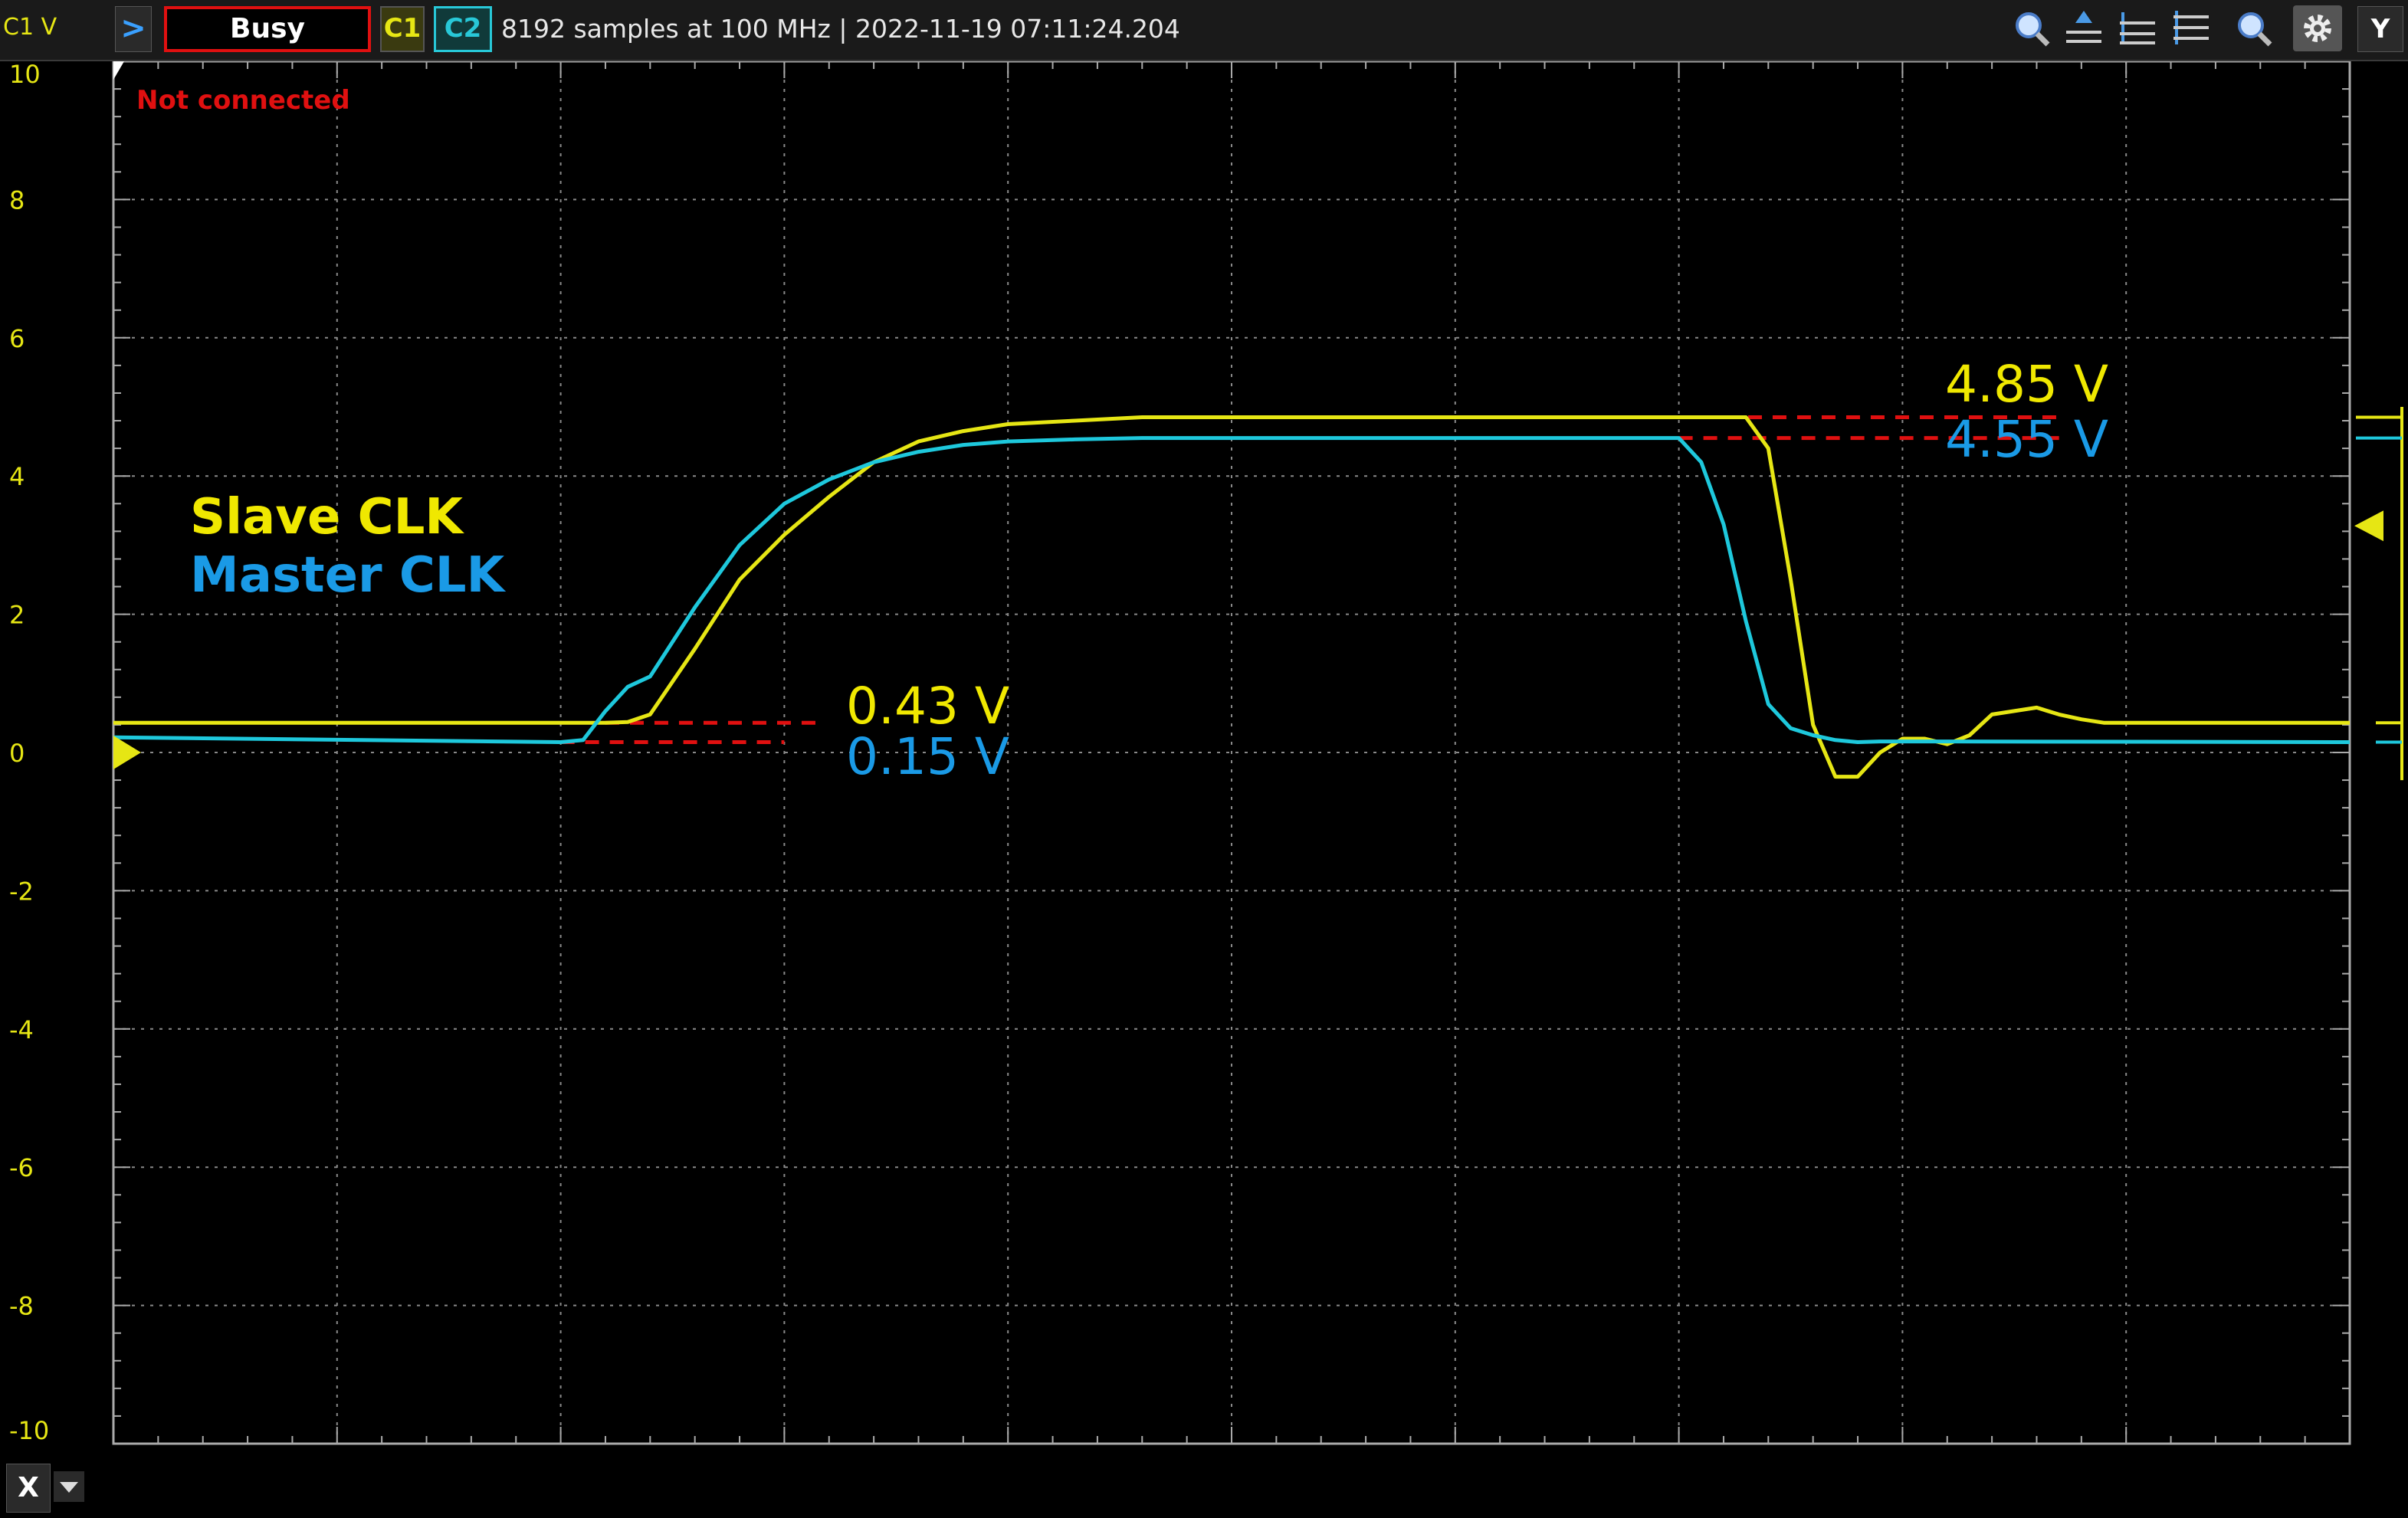 This screenshot has width=2408, height=1518. Describe the element at coordinates (2137, 28) in the screenshot. I see `cursor-level-icon` at that location.